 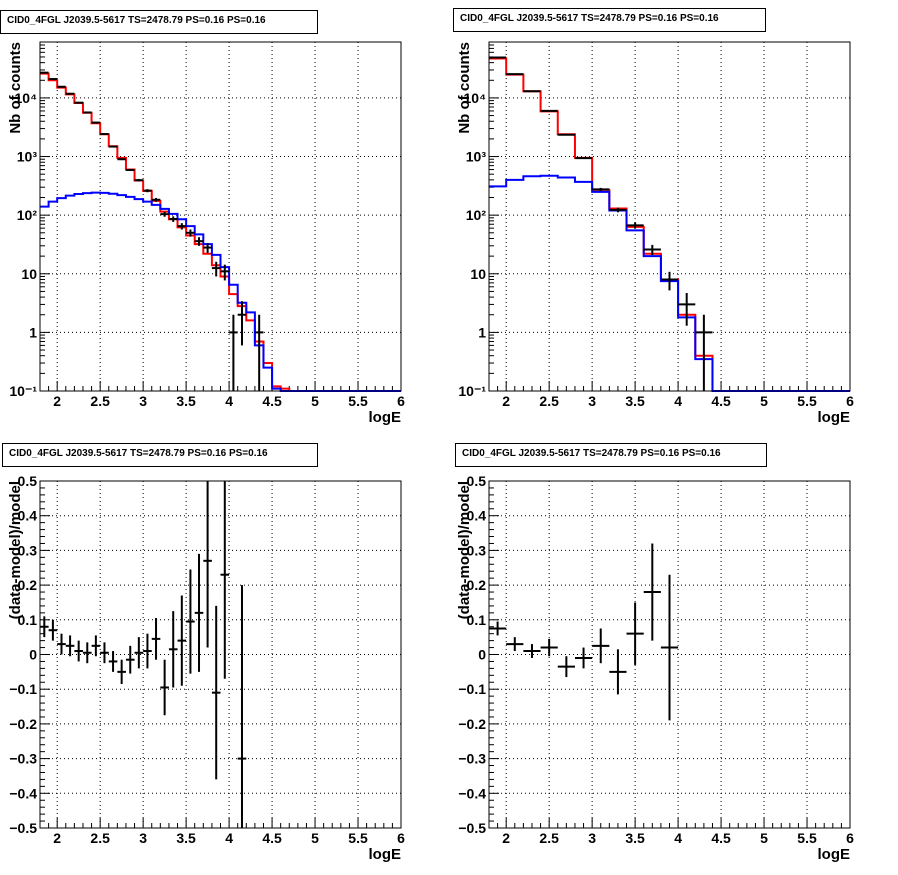 What do you see at coordinates (477, 620) in the screenshot?
I see `y-tick-label: 0.1` at bounding box center [477, 620].